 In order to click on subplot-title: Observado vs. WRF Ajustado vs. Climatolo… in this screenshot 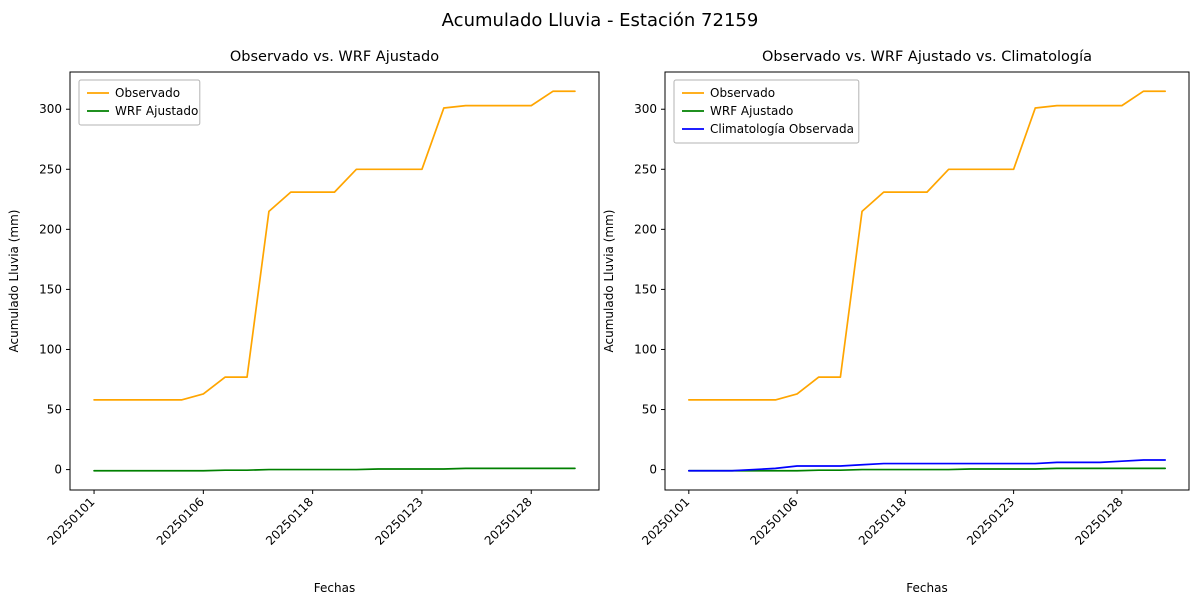, I will do `click(927, 57)`.